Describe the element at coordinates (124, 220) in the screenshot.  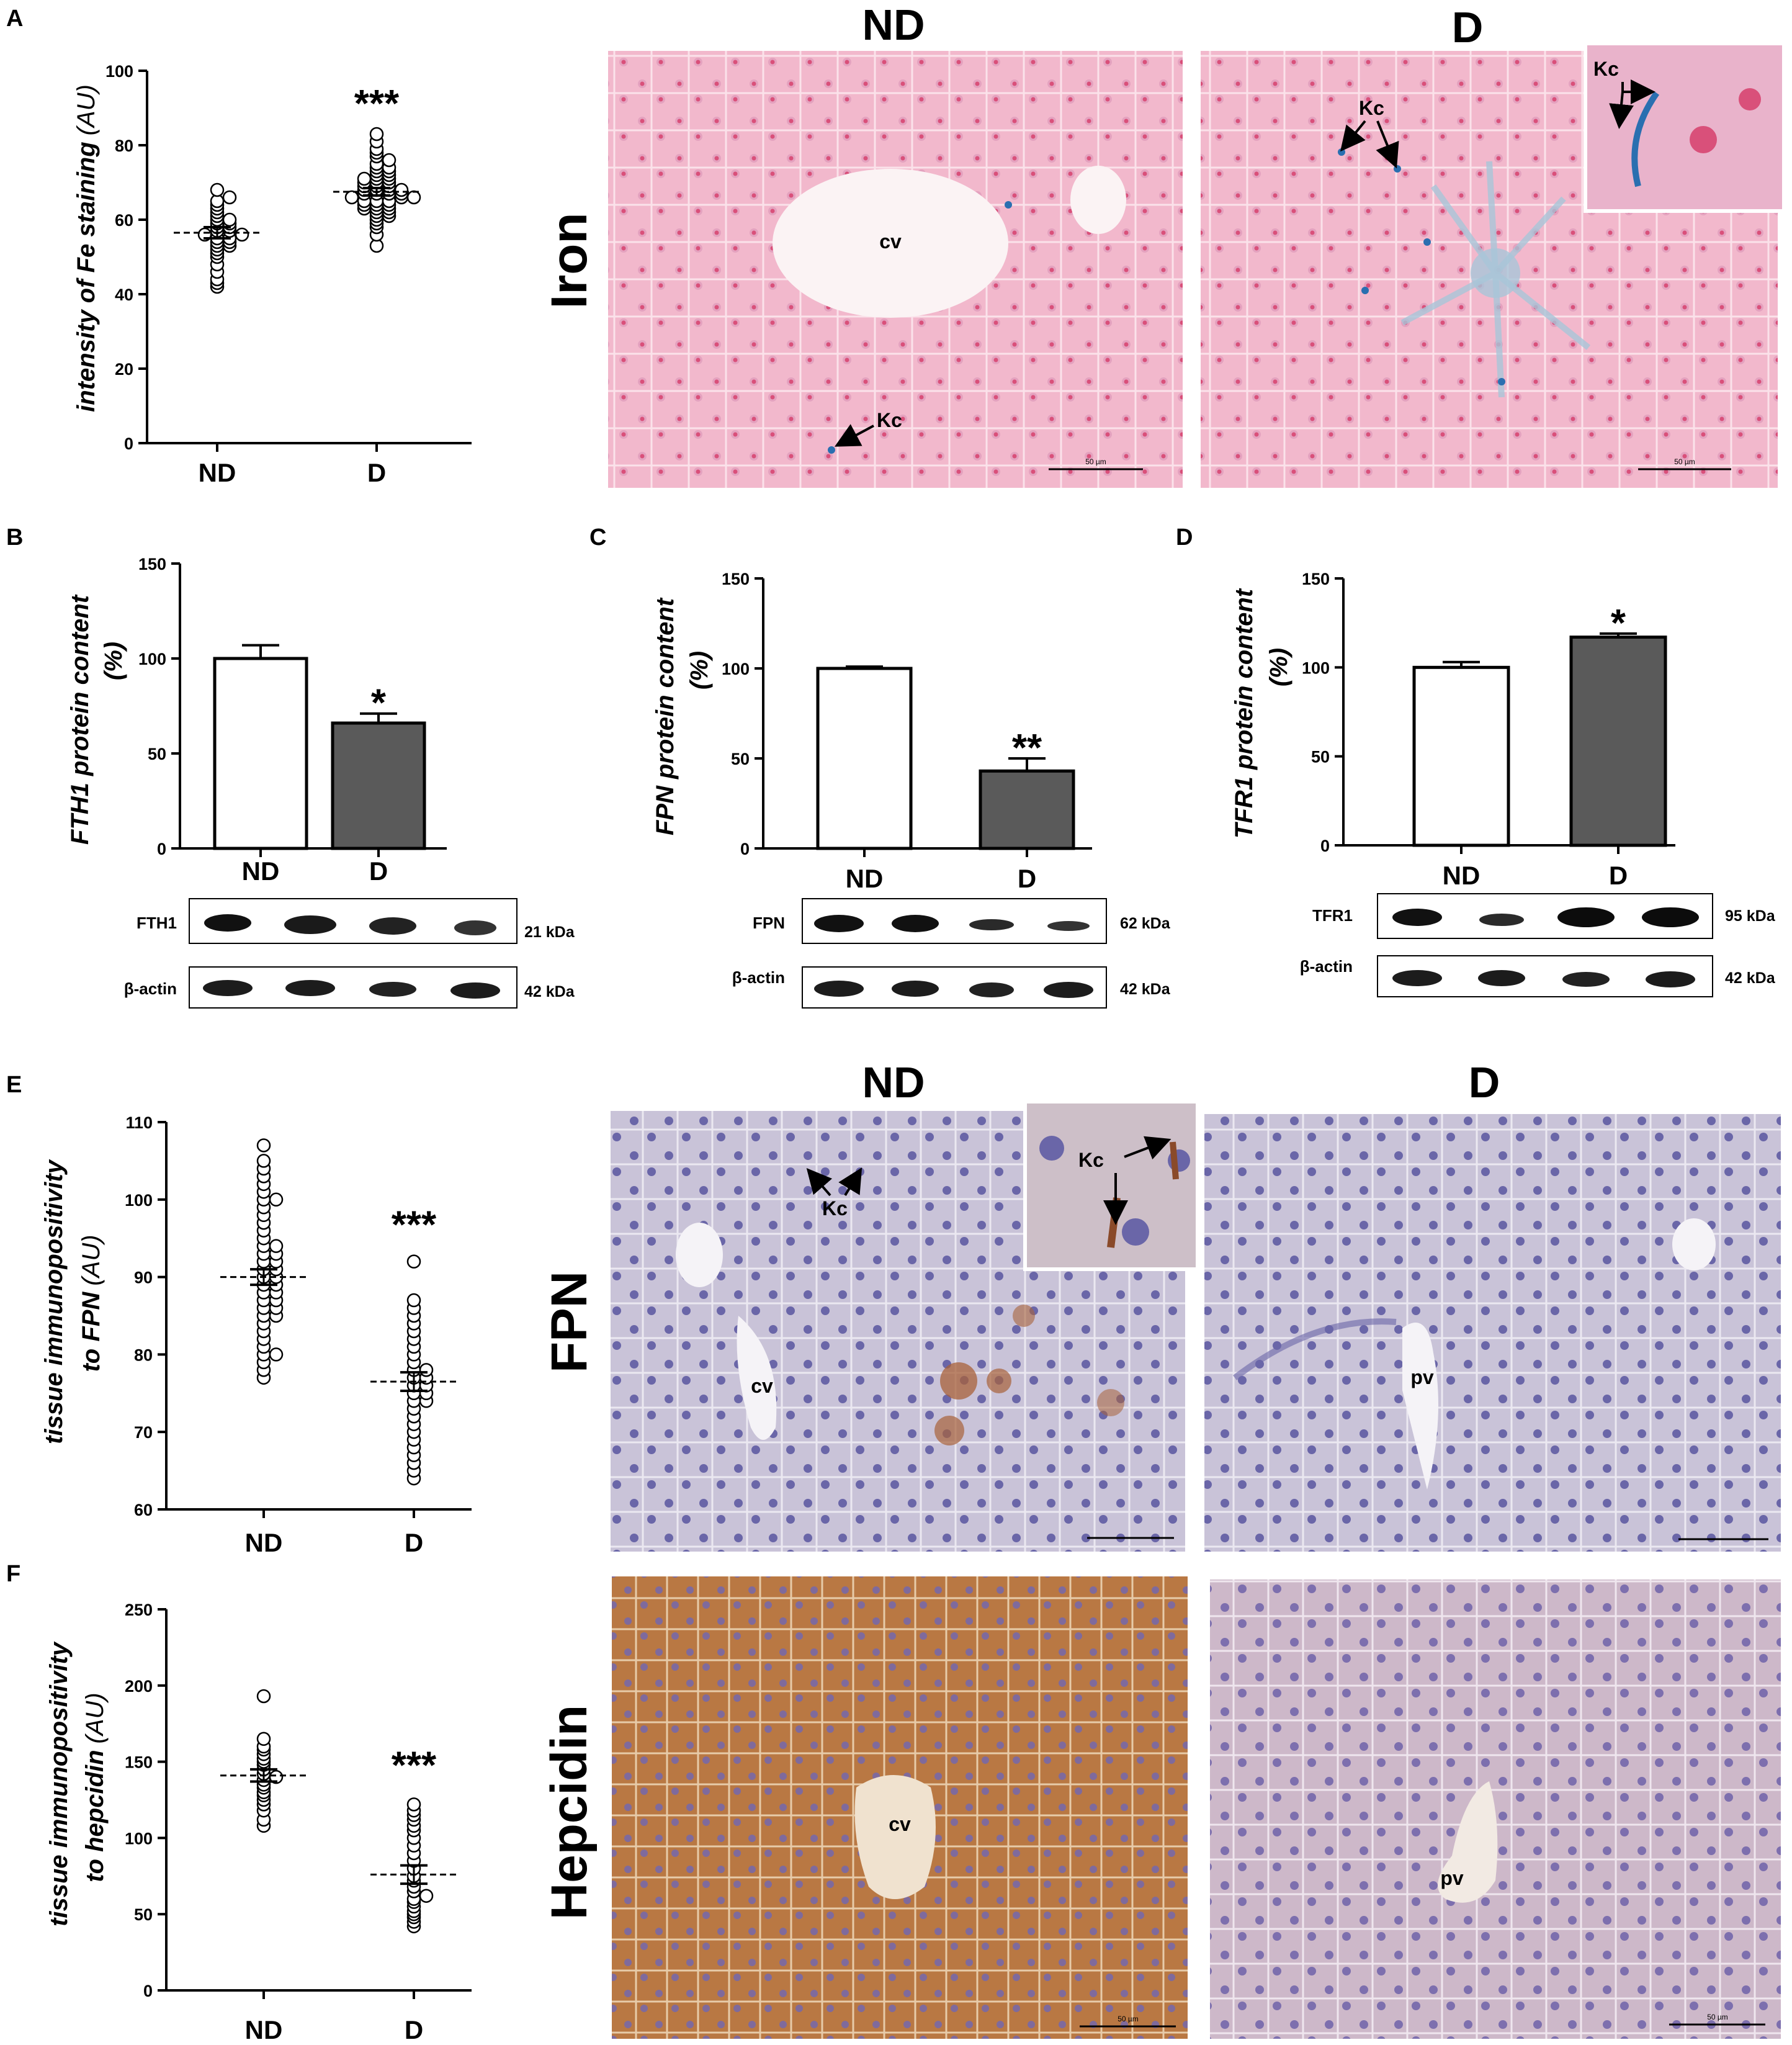
I see `y-tick-label: 60` at that location.